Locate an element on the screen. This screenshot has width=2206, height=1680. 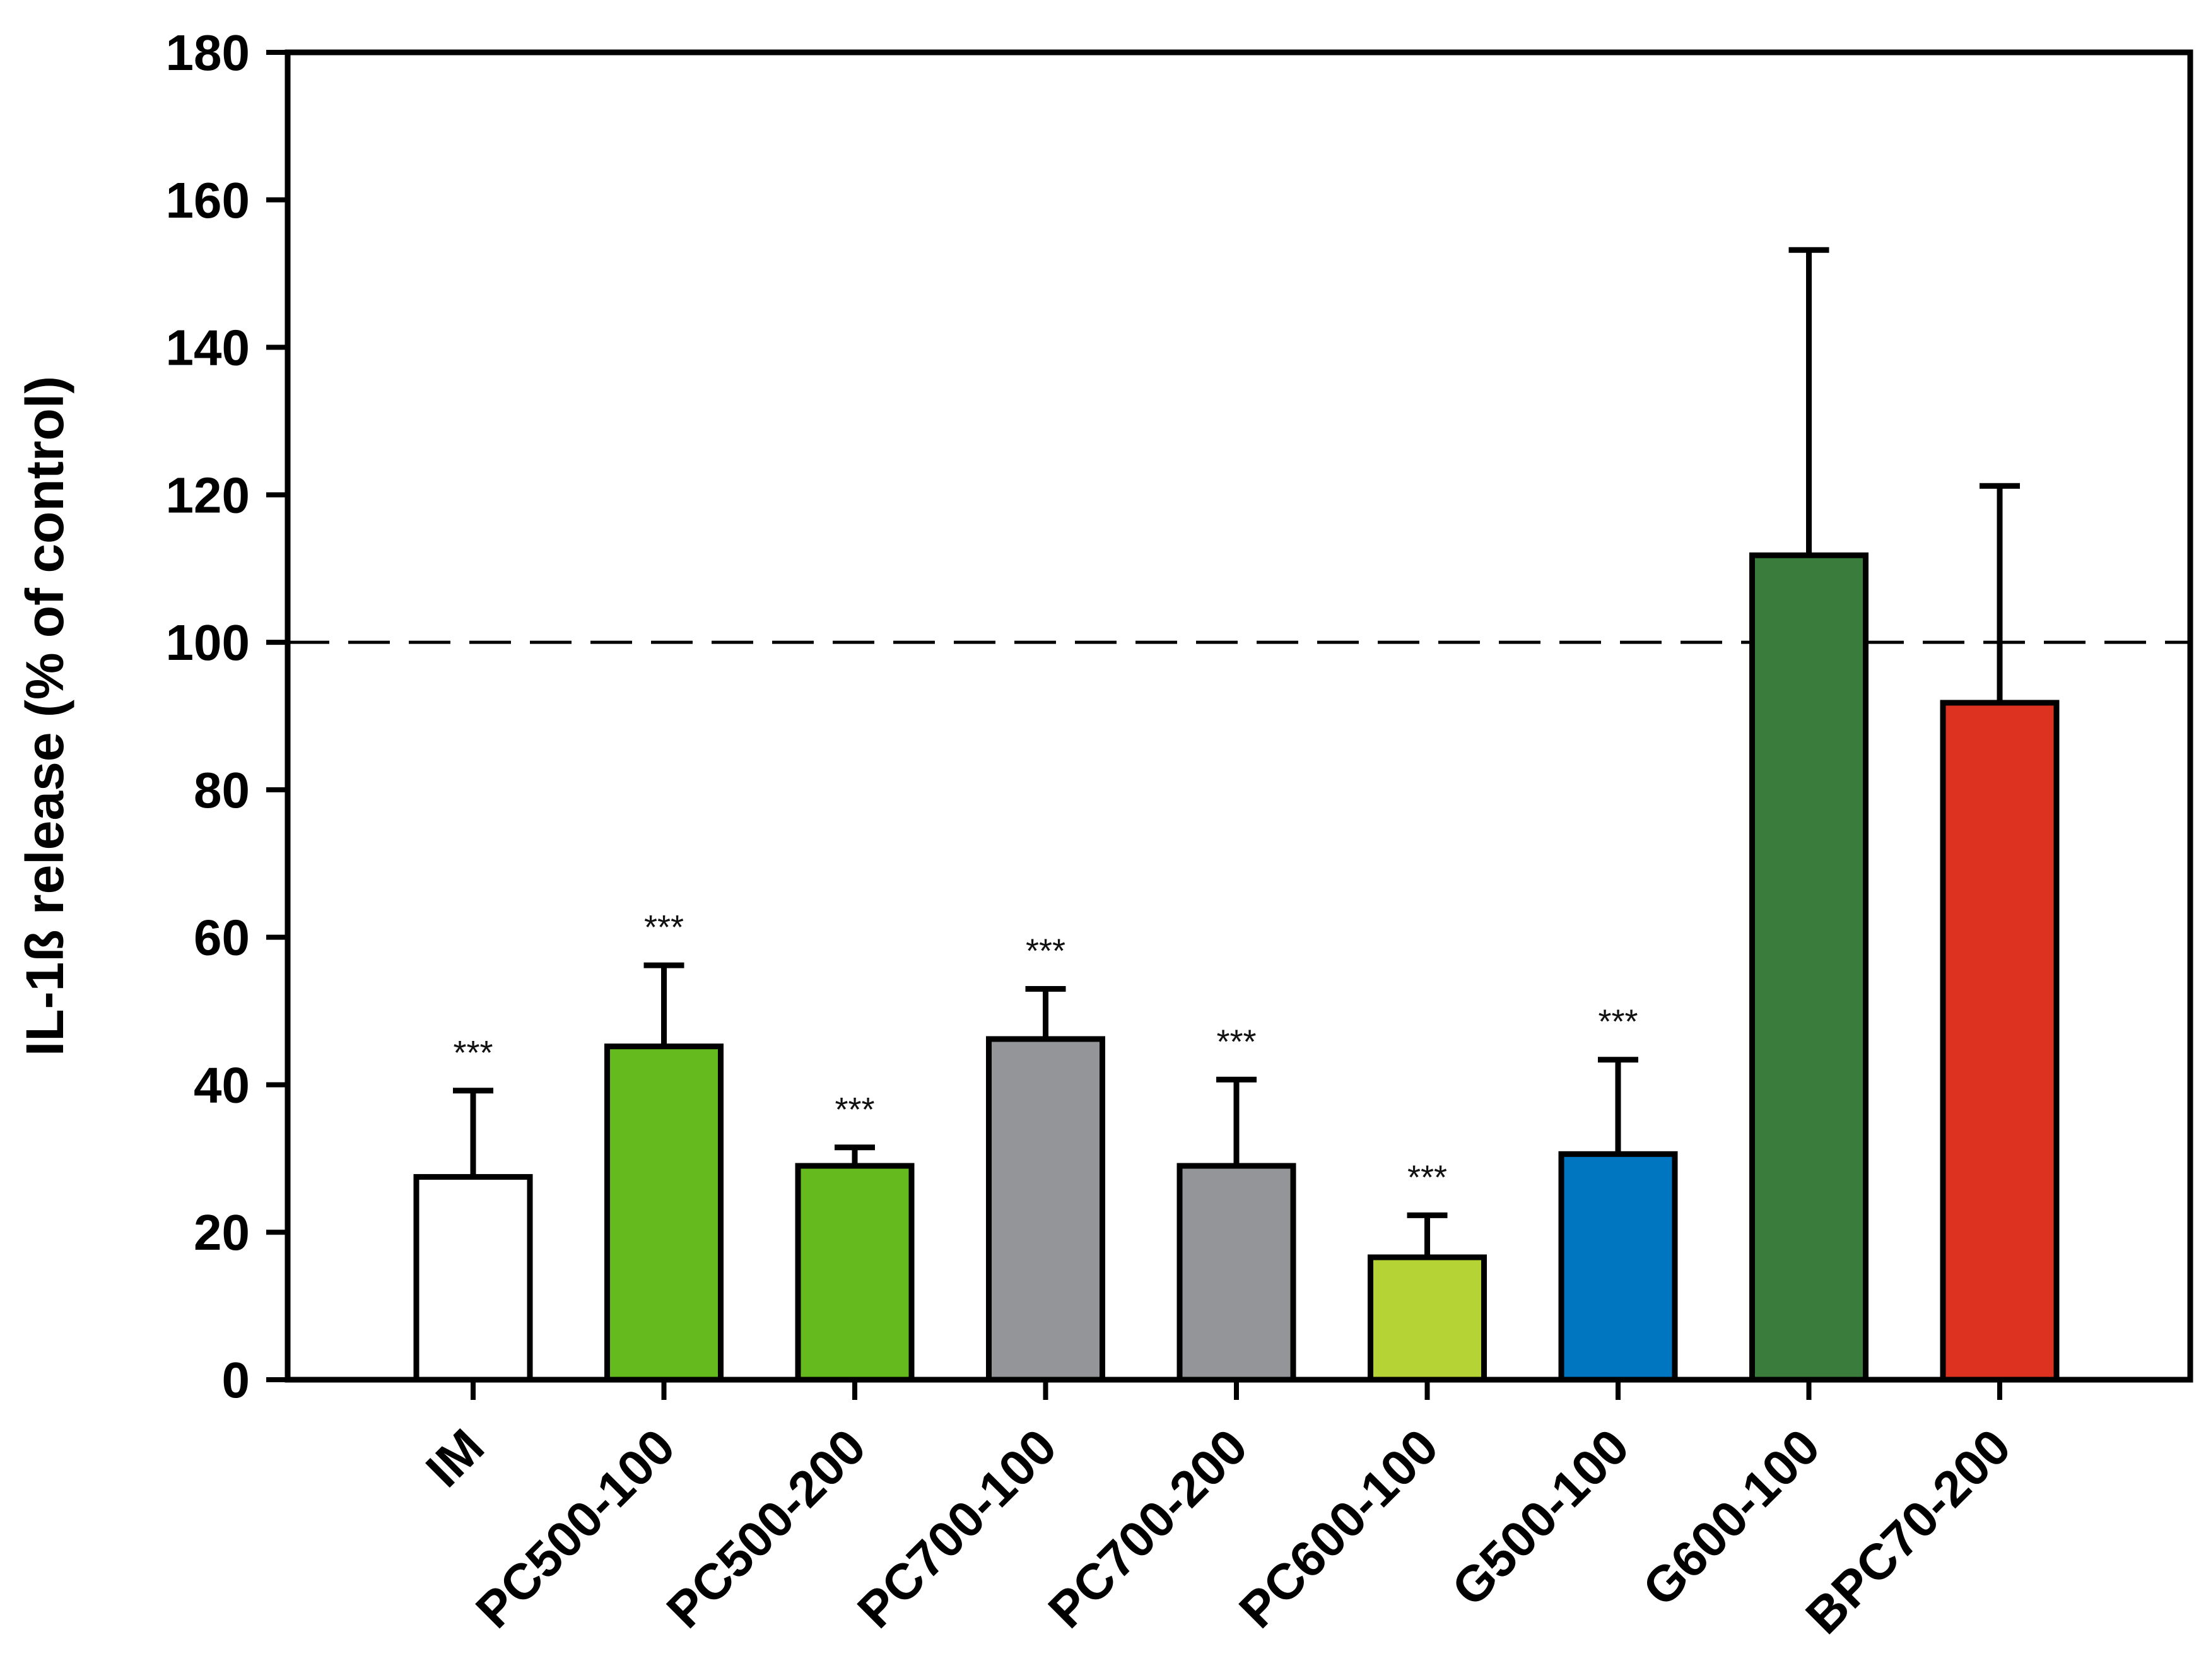
x-tick-label: BPC70-200 is located at coordinates (1908, 1531).